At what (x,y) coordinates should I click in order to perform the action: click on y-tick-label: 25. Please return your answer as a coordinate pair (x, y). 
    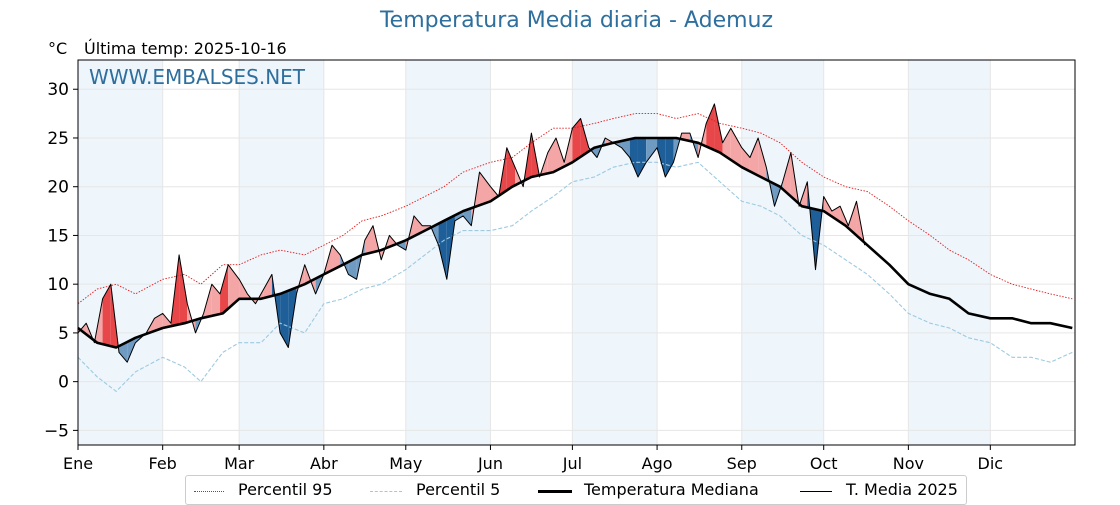
    Looking at the image, I should click on (58, 139).